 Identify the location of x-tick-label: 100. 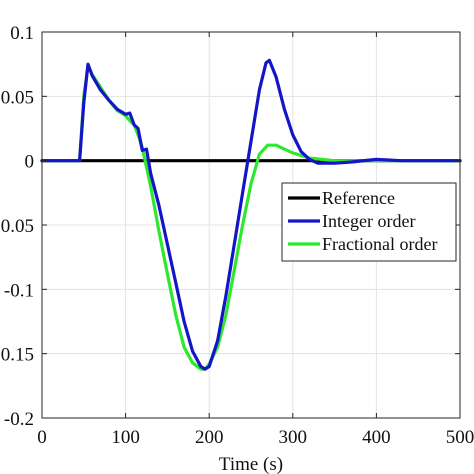
(125, 437).